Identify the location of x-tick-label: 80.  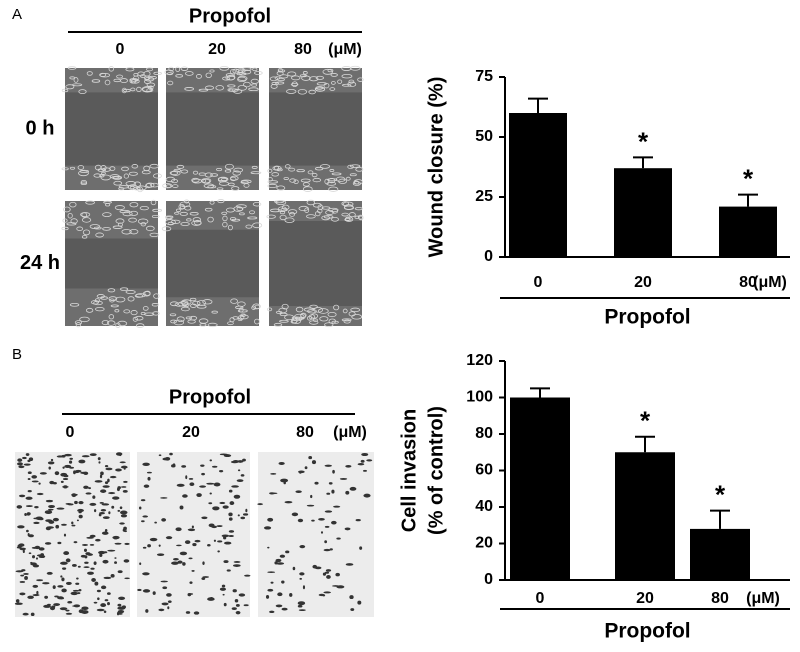
(720, 598).